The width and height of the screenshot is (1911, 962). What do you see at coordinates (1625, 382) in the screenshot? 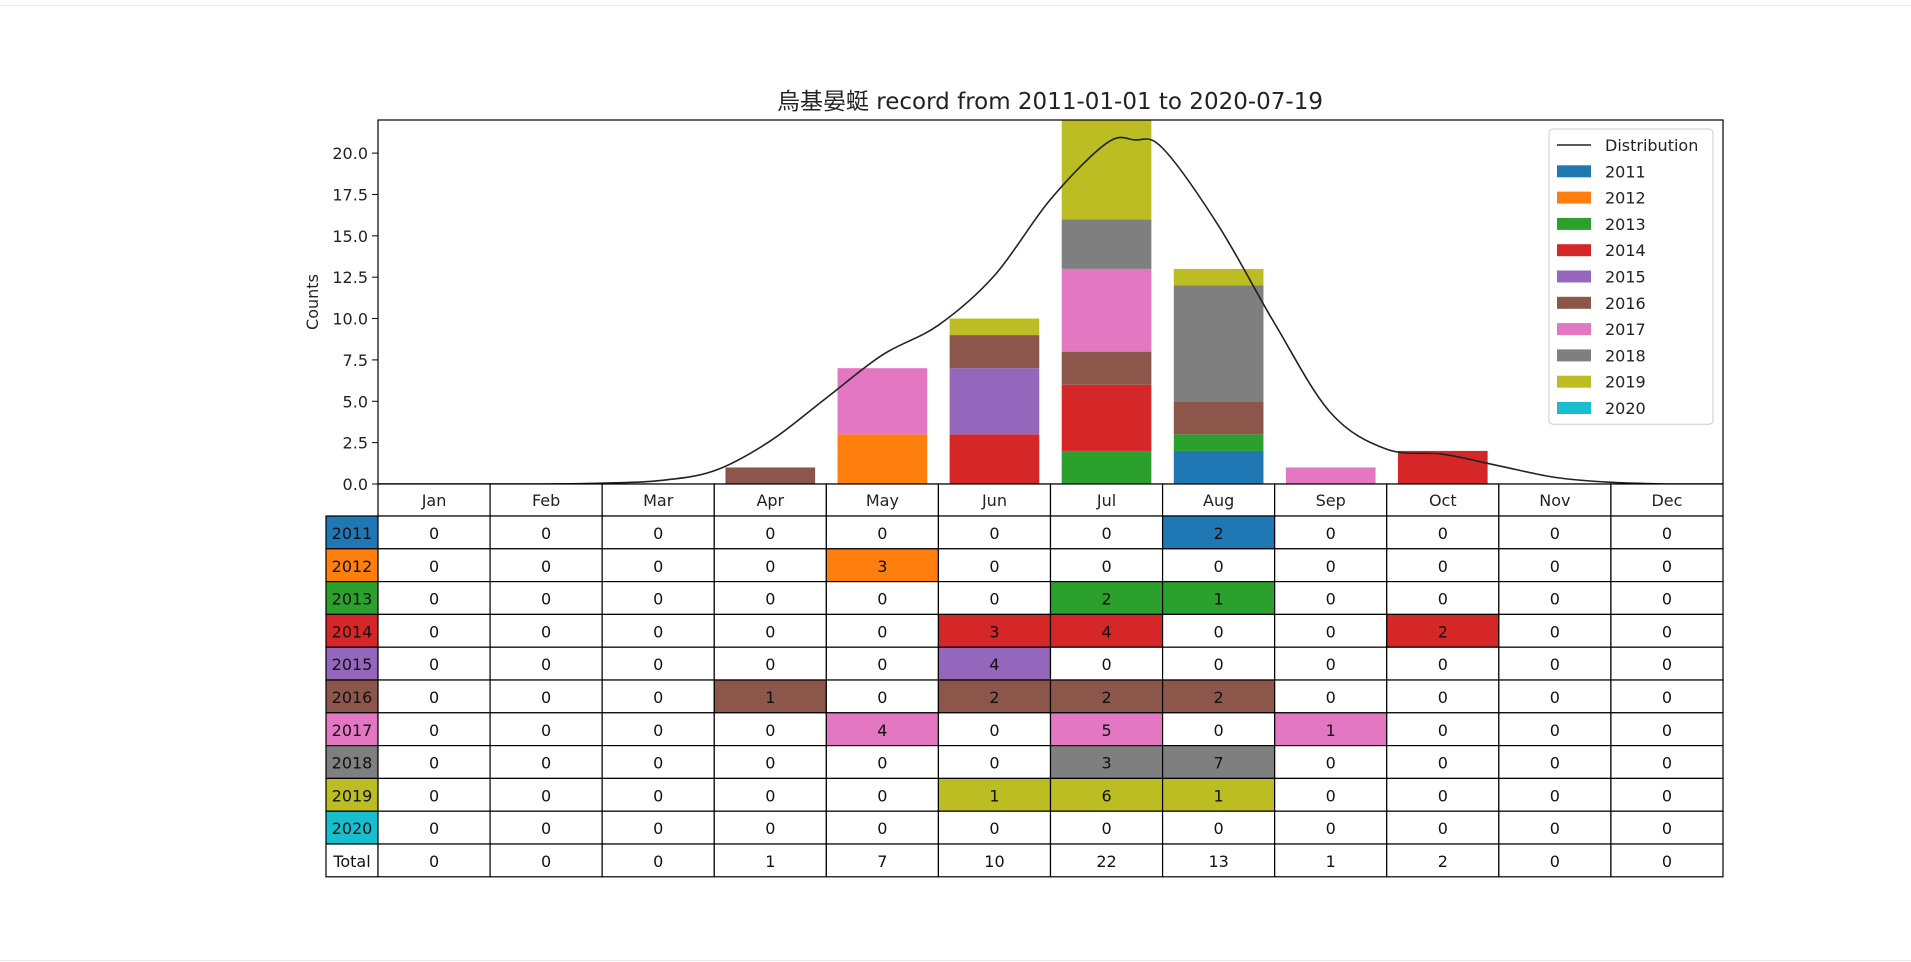
I see `legend-label: 2019` at bounding box center [1625, 382].